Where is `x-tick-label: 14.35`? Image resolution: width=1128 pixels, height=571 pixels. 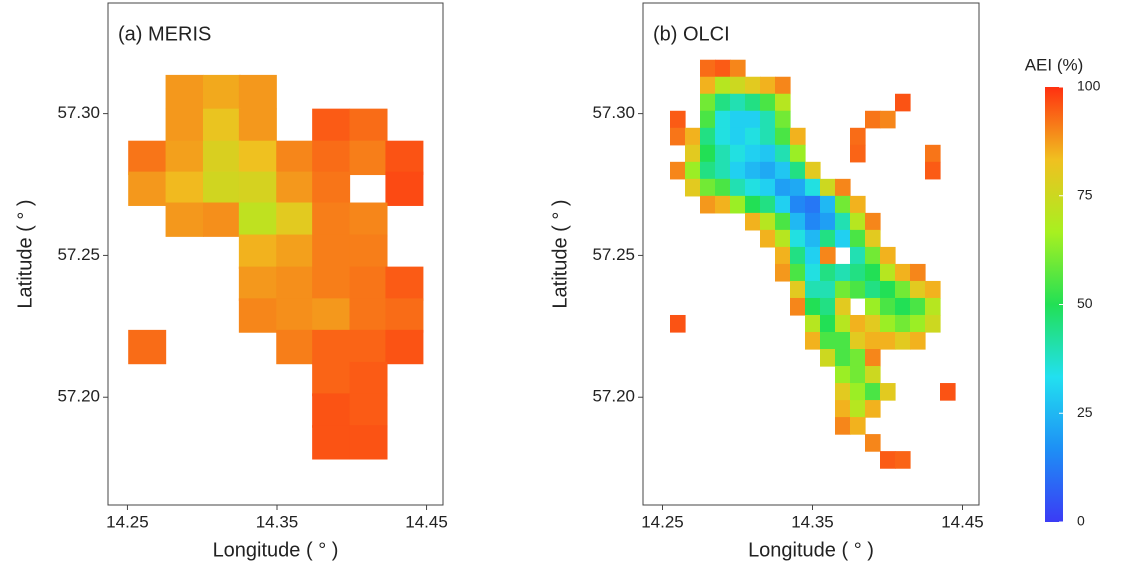 x-tick-label: 14.35 is located at coordinates (812, 521).